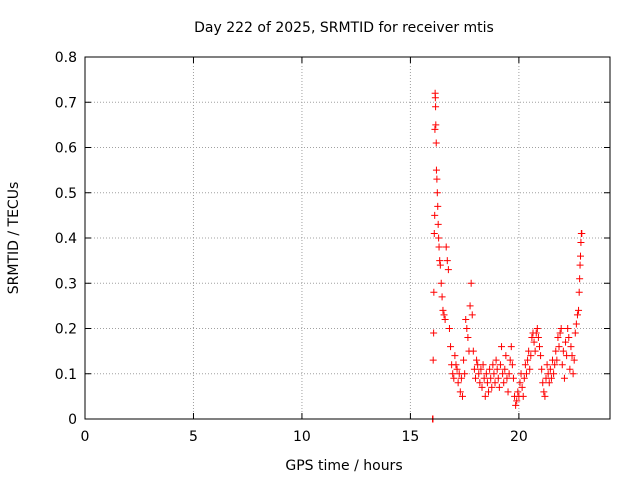 The height and width of the screenshot is (480, 640). What do you see at coordinates (66, 103) in the screenshot?
I see `y-tick-label: 0.7` at bounding box center [66, 103].